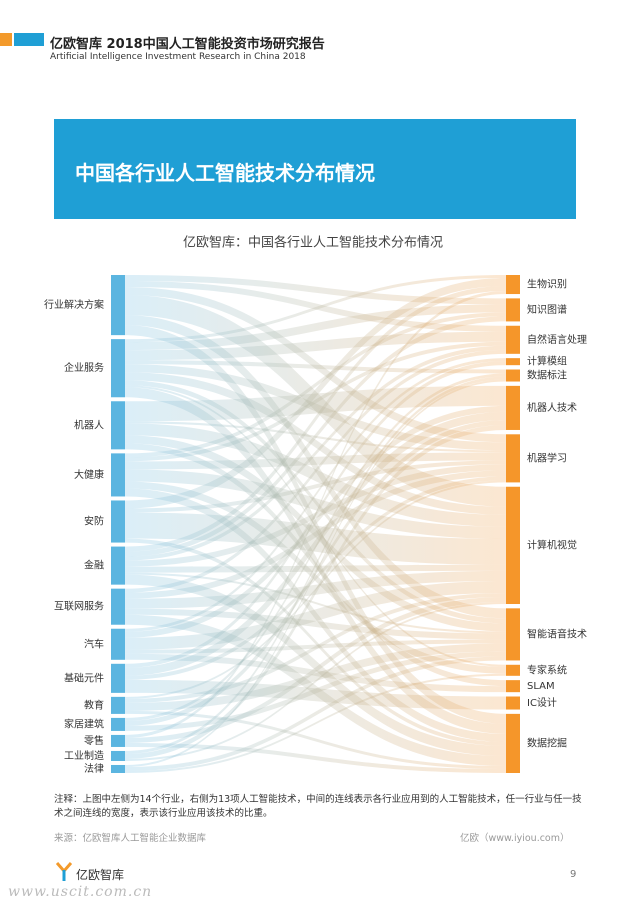  Describe the element at coordinates (79, 606) in the screenshot. I see `source-label: 互联网服务` at that location.